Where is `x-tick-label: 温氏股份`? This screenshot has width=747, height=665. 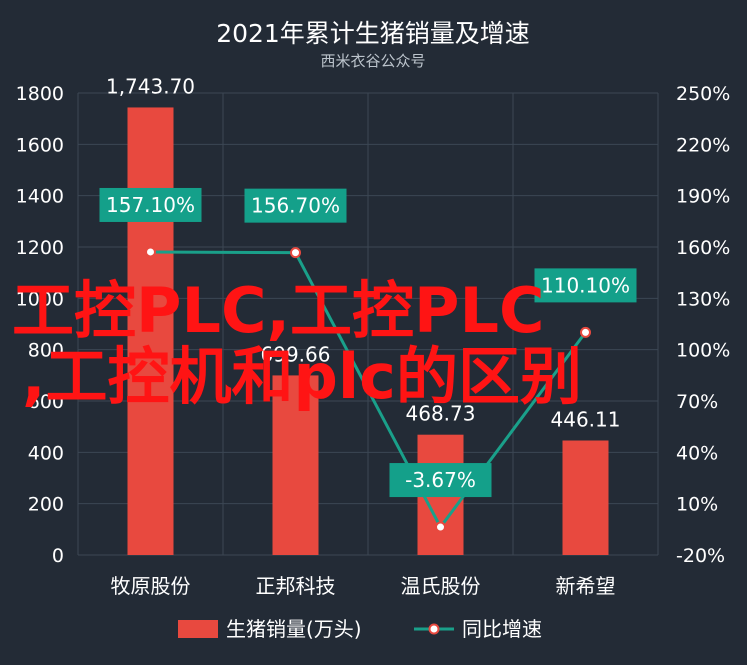
x-tick-label: 温氏股份 is located at coordinates (441, 586).